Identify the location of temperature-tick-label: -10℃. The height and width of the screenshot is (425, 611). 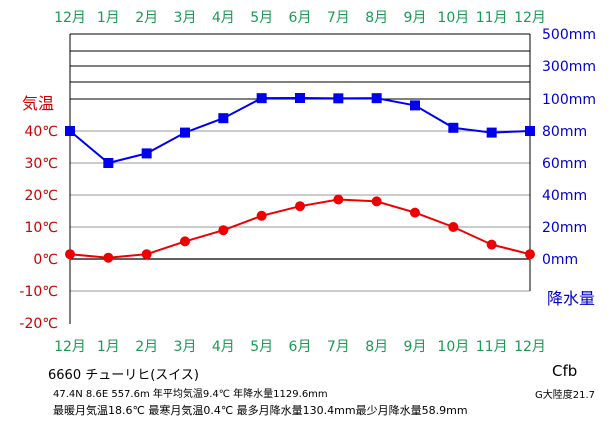
(38, 292).